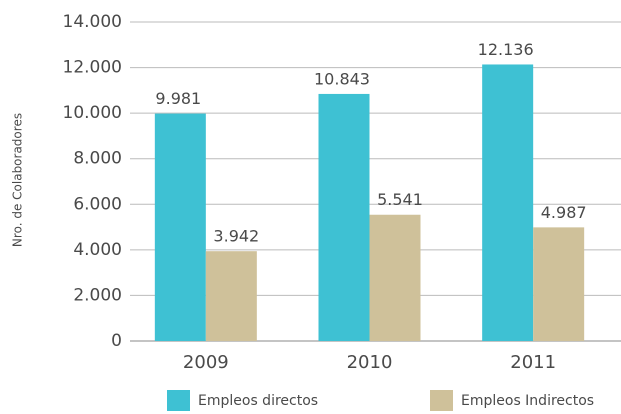  Describe the element at coordinates (506, 49) in the screenshot. I see `value-label: 12.136` at that location.